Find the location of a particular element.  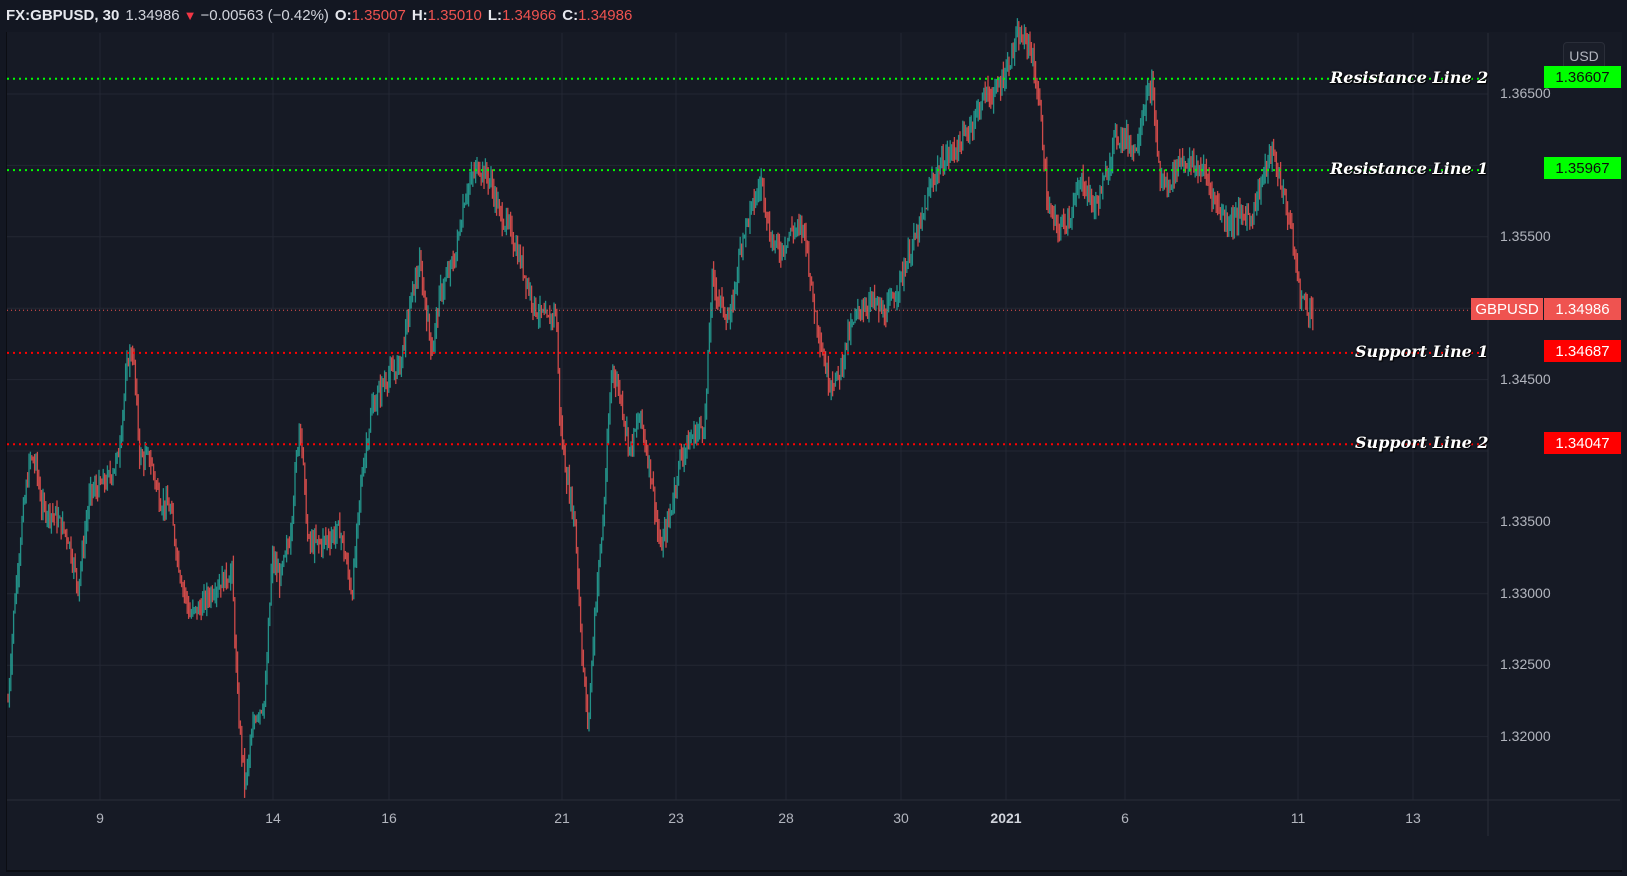

support-line-1-price-tag: 1.34687 is located at coordinates (1582, 351).